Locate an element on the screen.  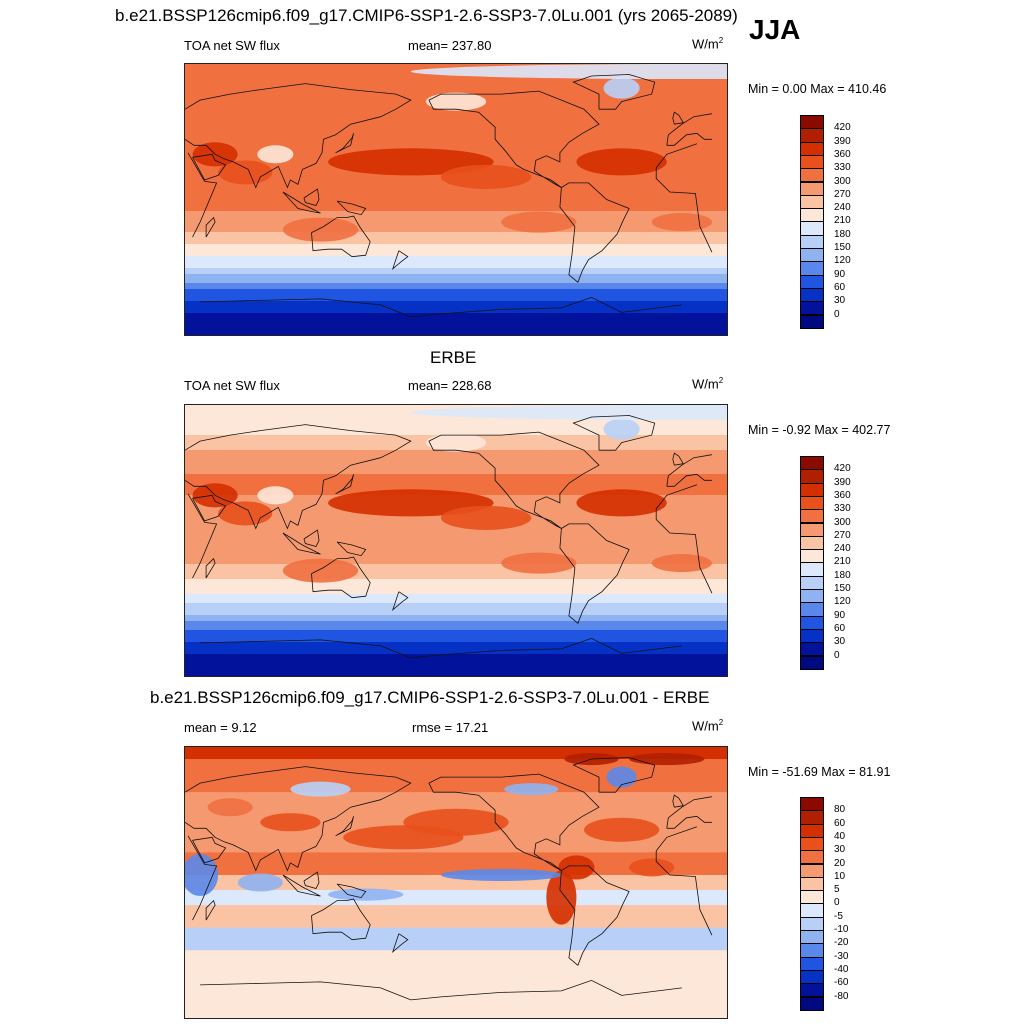
colorbar-tick-label: 390 is located at coordinates (842, 141).